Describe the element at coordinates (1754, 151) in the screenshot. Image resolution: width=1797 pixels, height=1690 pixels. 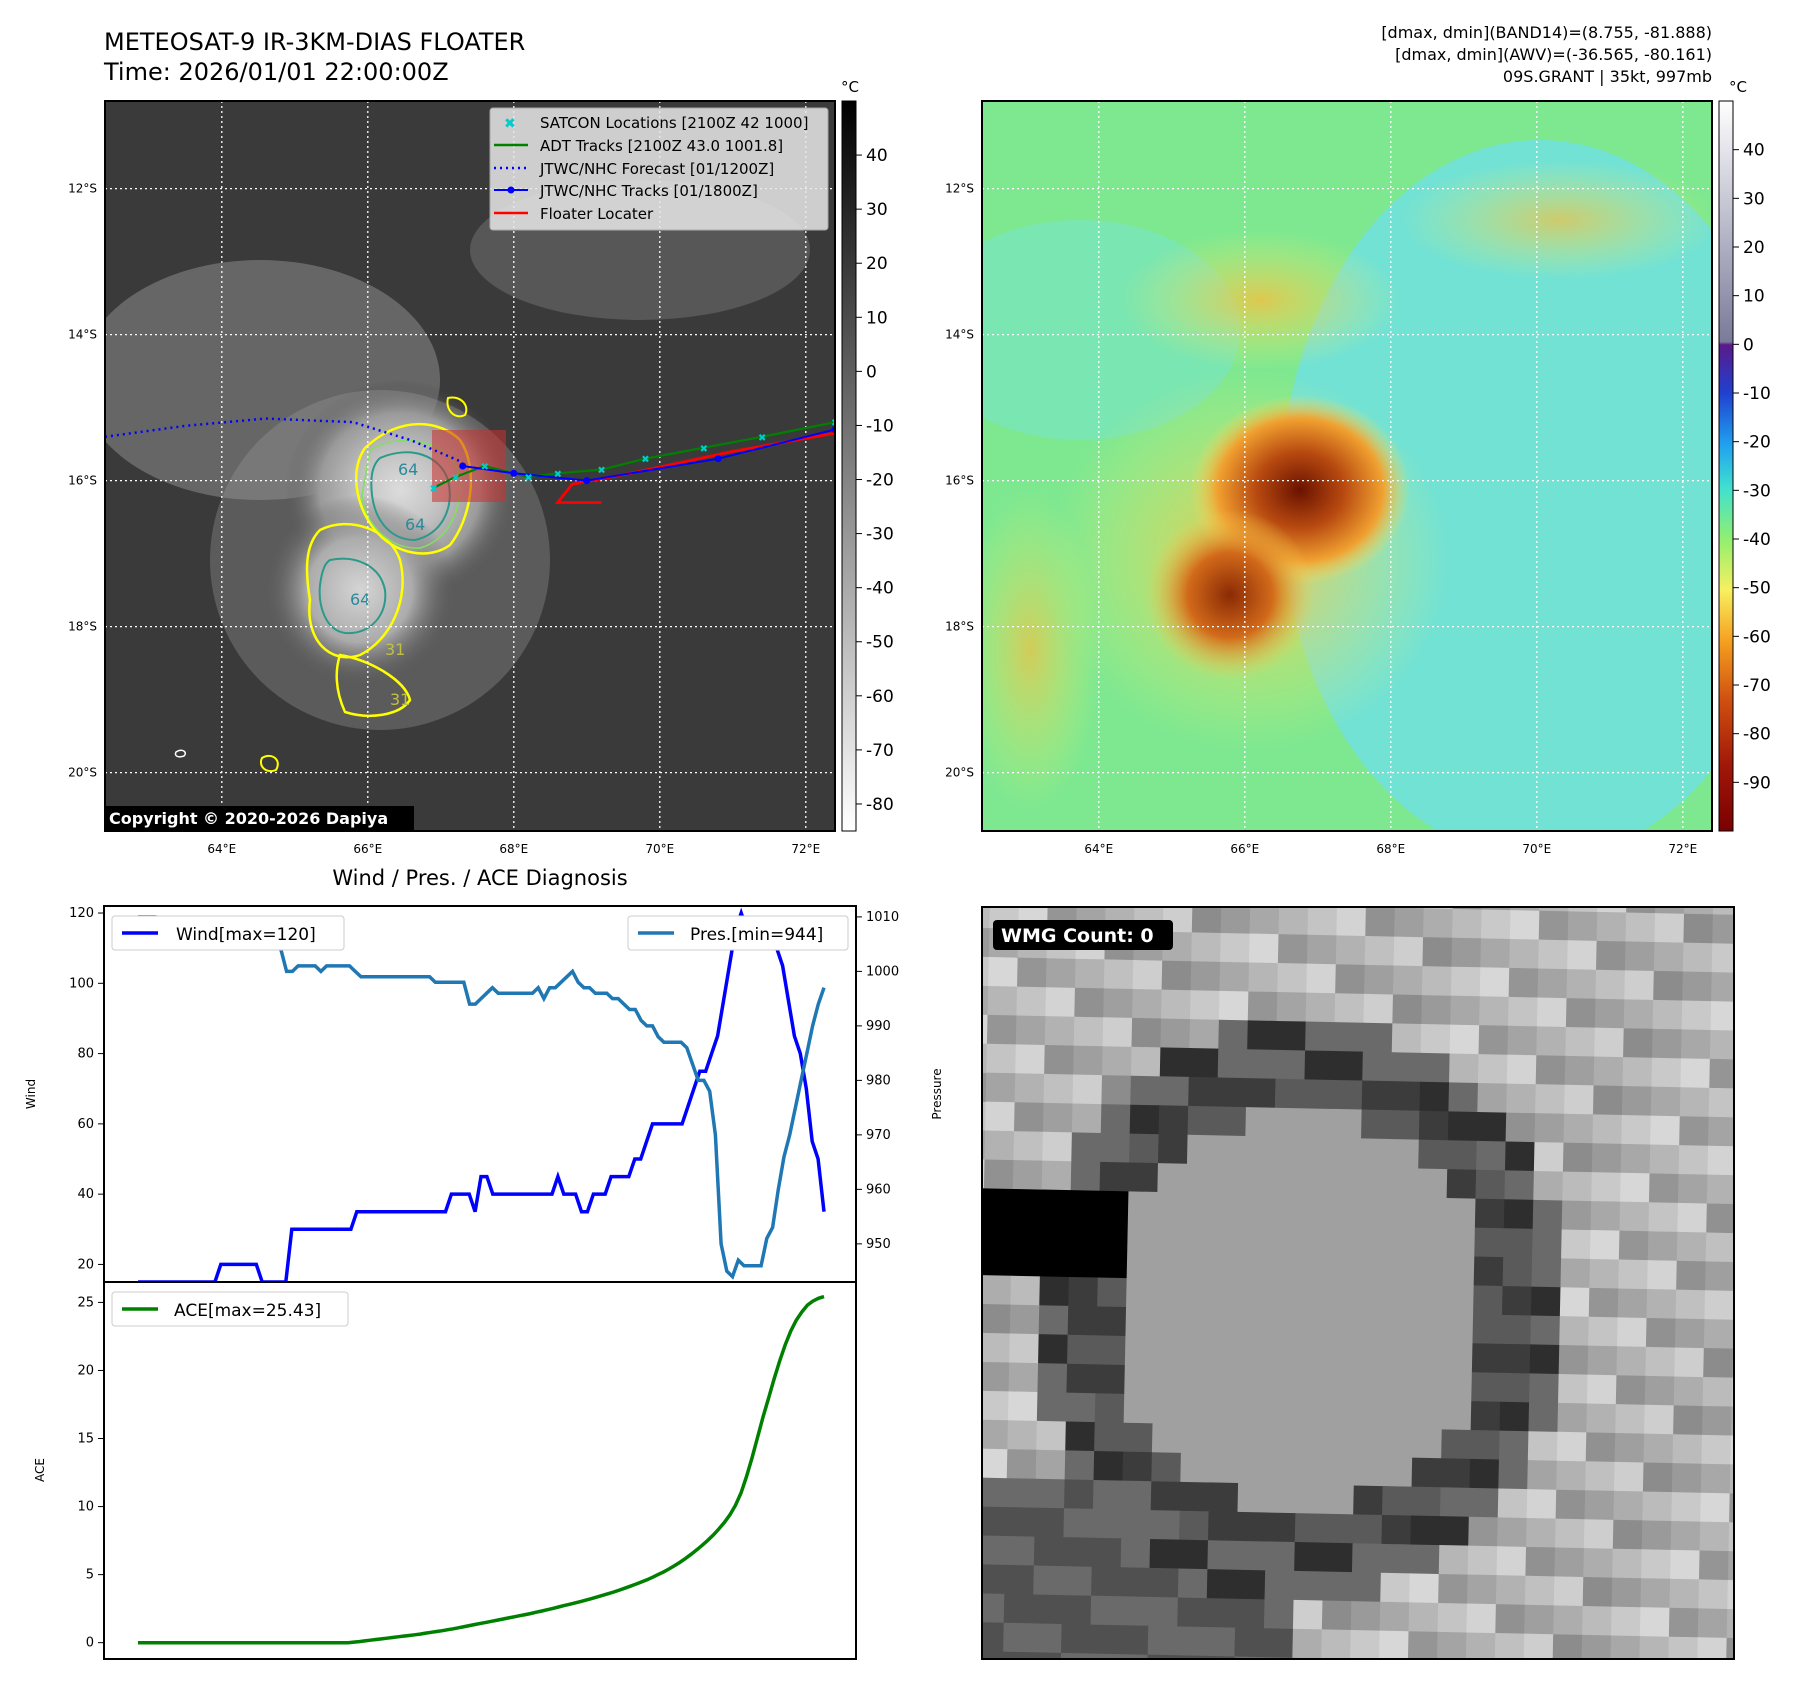
I see `colorbar-tick-label: 40` at that location.